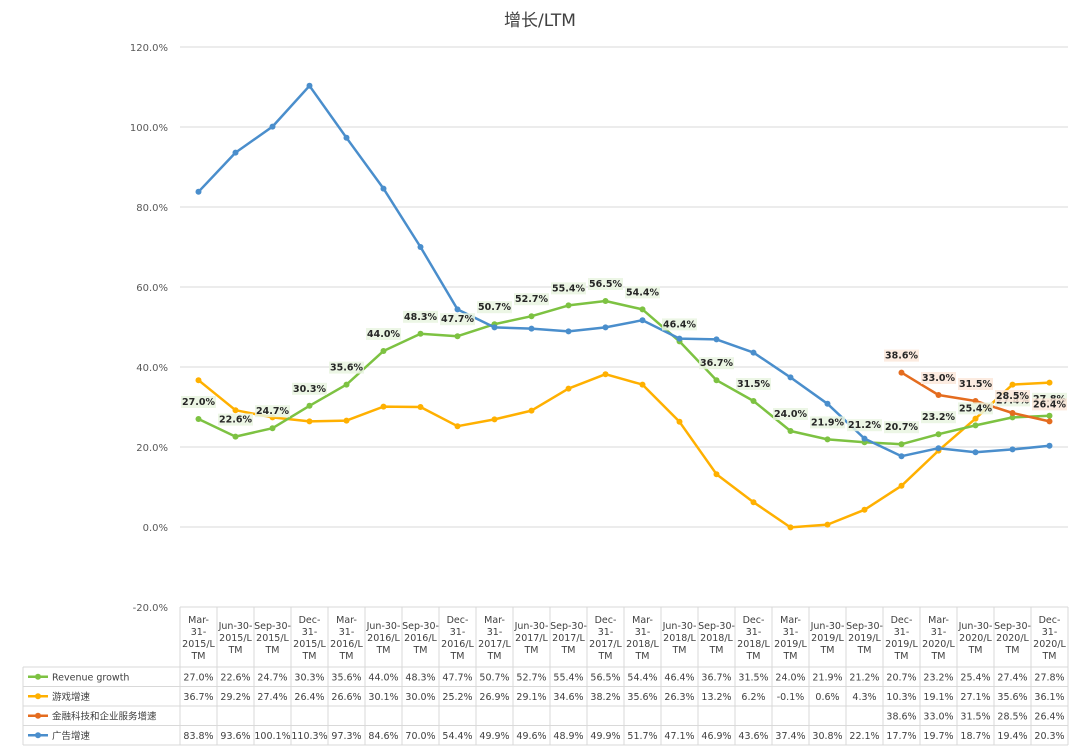 This screenshot has height=750, width=1080. I want to click on y-tick-label: 60.0%, so click(152, 288).